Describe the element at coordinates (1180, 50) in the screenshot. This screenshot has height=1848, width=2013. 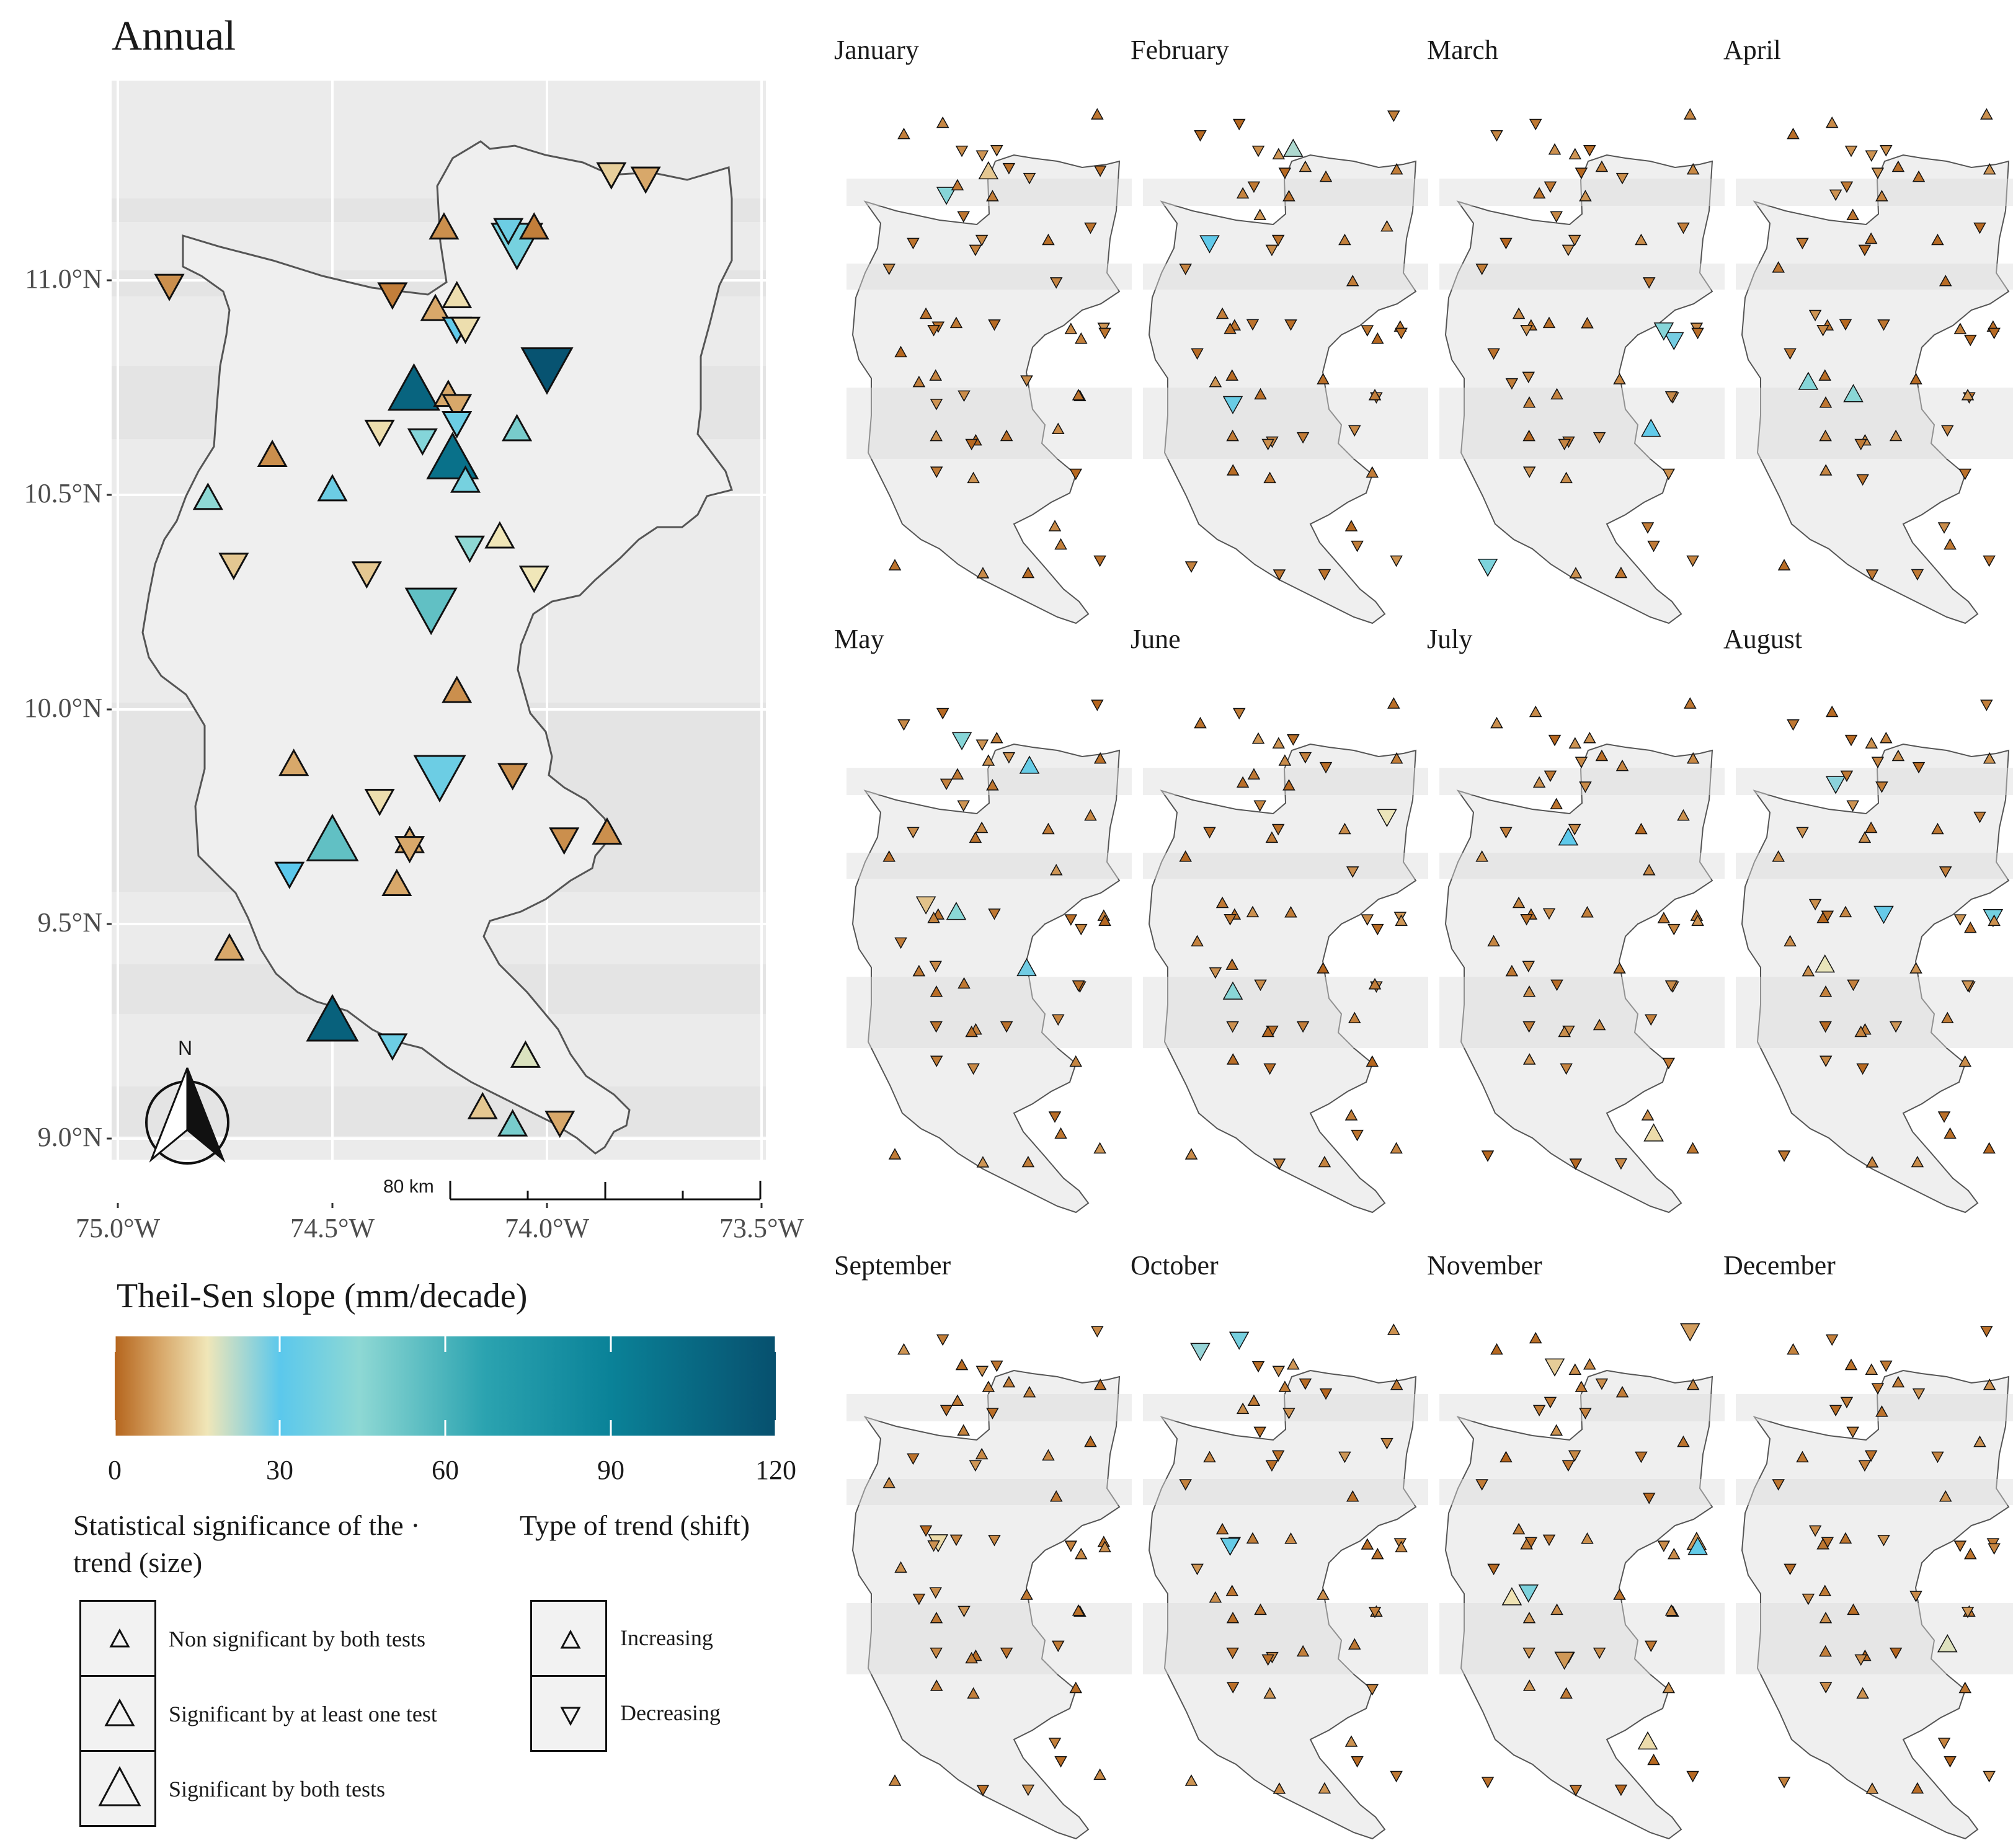
I see `month-panel-title: February` at that location.